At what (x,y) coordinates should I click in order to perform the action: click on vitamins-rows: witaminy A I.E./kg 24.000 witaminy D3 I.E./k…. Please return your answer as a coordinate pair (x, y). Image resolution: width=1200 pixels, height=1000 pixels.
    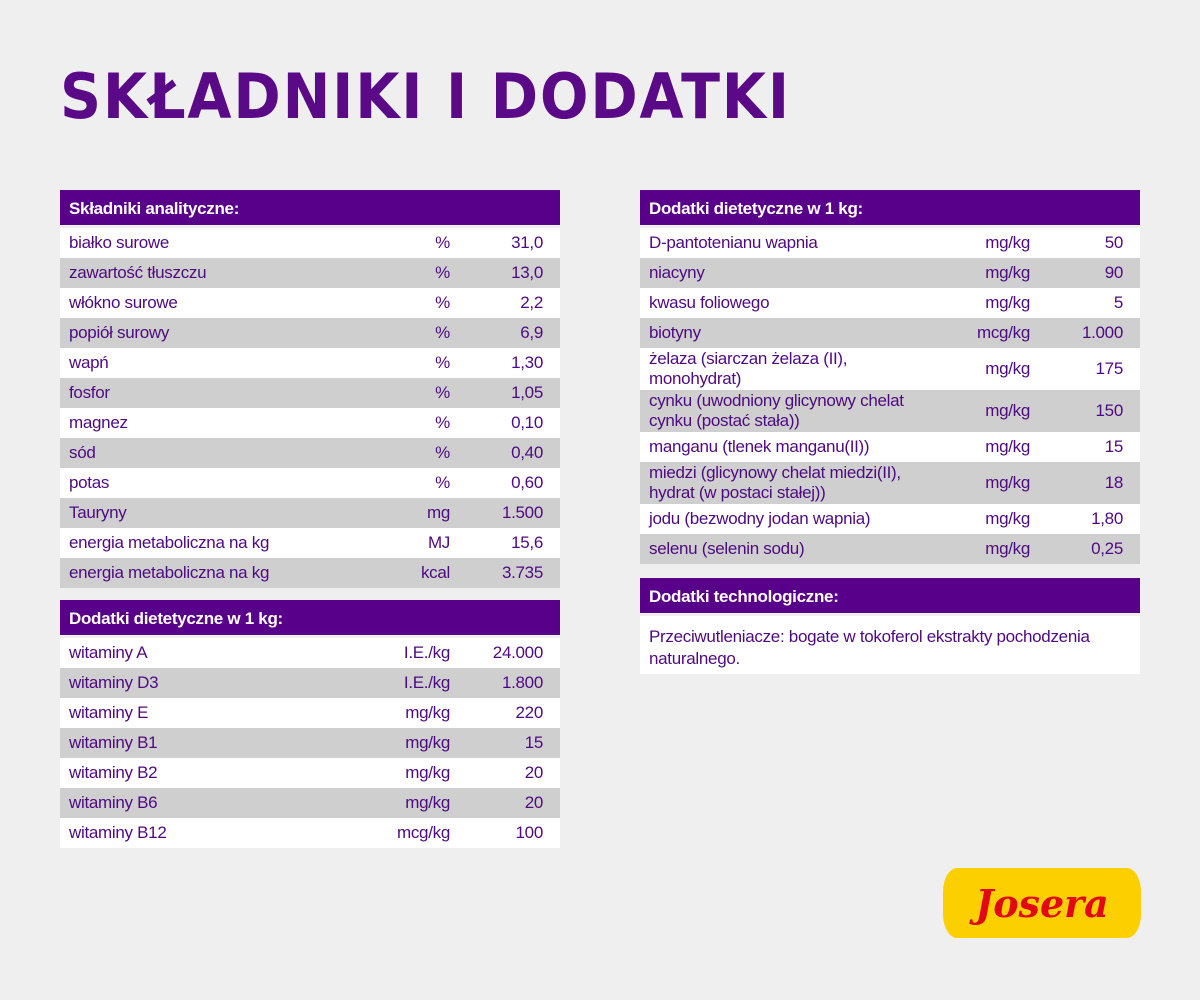
    Looking at the image, I should click on (310, 743).